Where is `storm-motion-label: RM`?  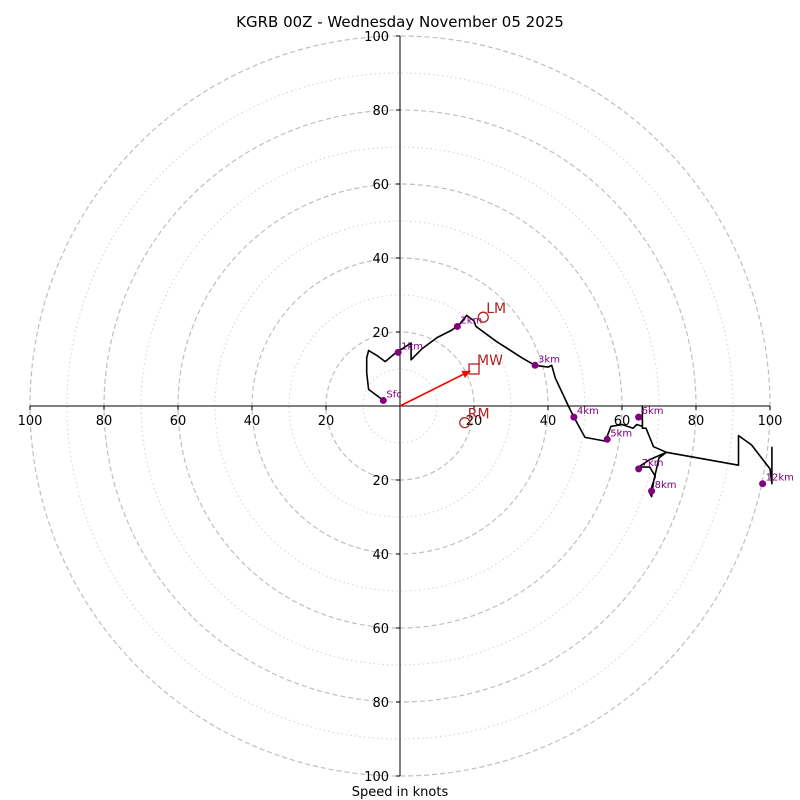 storm-motion-label: RM is located at coordinates (479, 415).